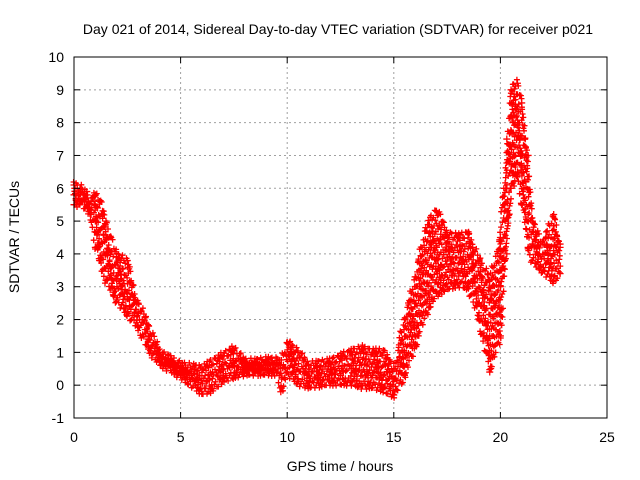 The width and height of the screenshot is (640, 480). What do you see at coordinates (60, 254) in the screenshot?
I see `y-tick-label: 4` at bounding box center [60, 254].